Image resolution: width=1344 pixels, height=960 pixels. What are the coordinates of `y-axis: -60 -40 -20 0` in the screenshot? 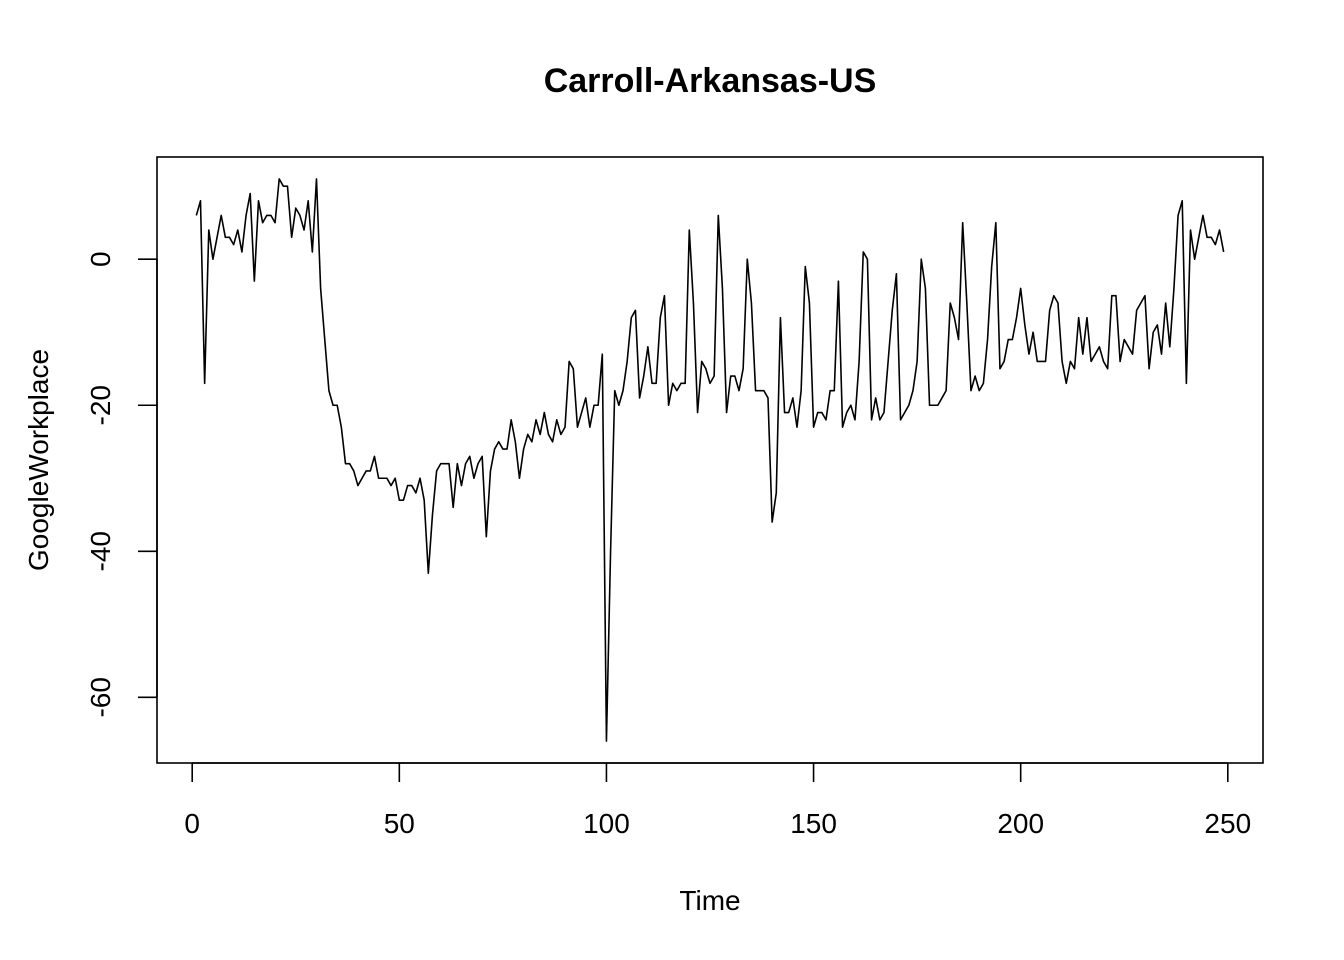 It's located at (121, 484).